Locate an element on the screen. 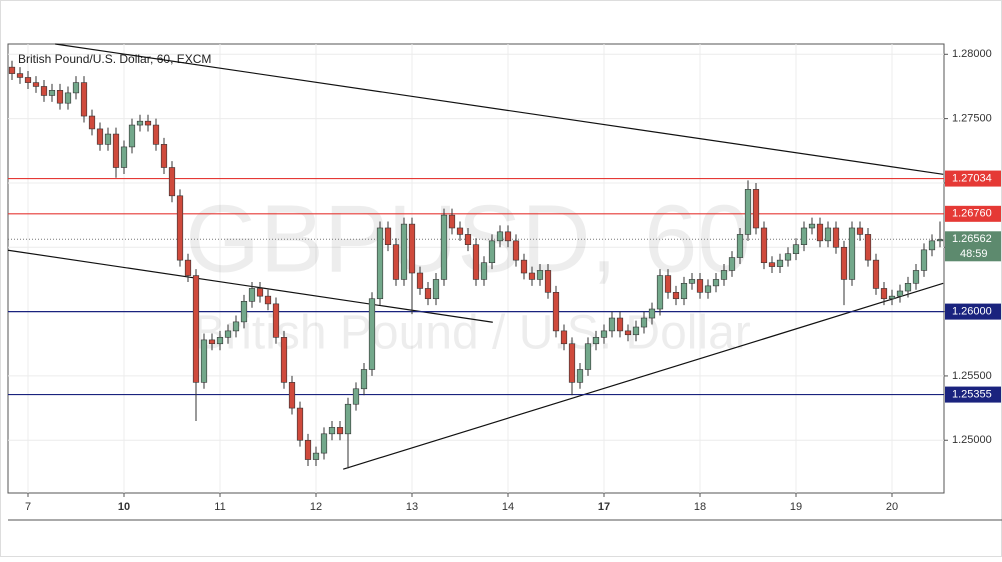  x-tick-label: 11 is located at coordinates (219, 507).